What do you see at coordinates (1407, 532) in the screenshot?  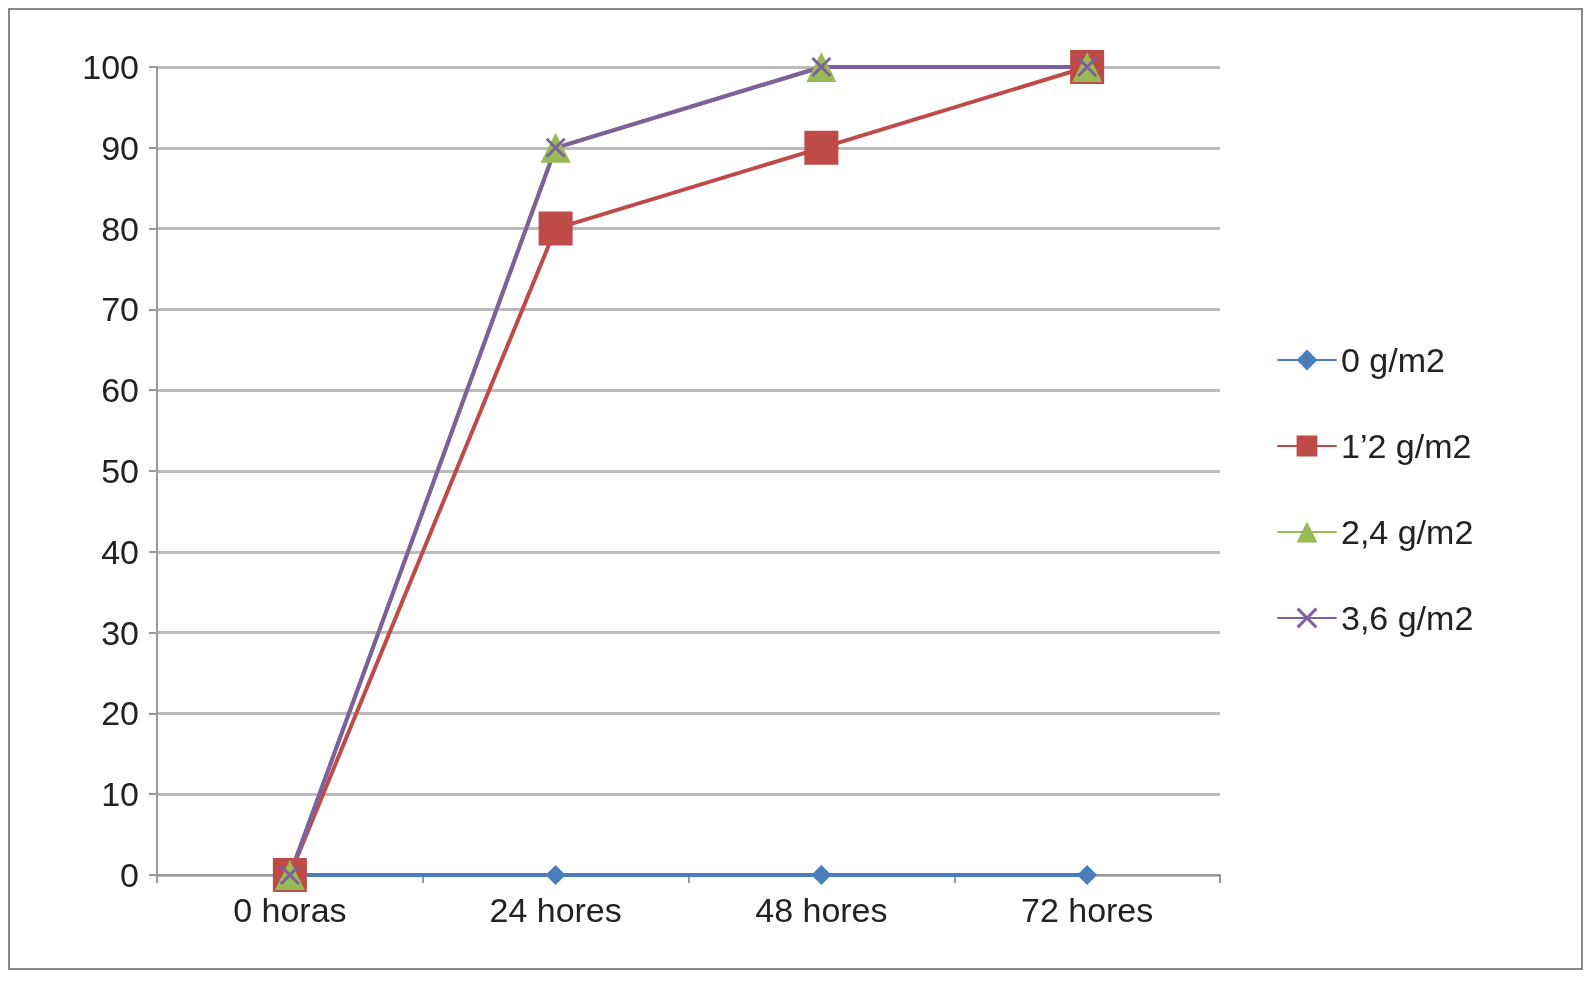 I see `legend-label: 2,4 g/m2` at bounding box center [1407, 532].